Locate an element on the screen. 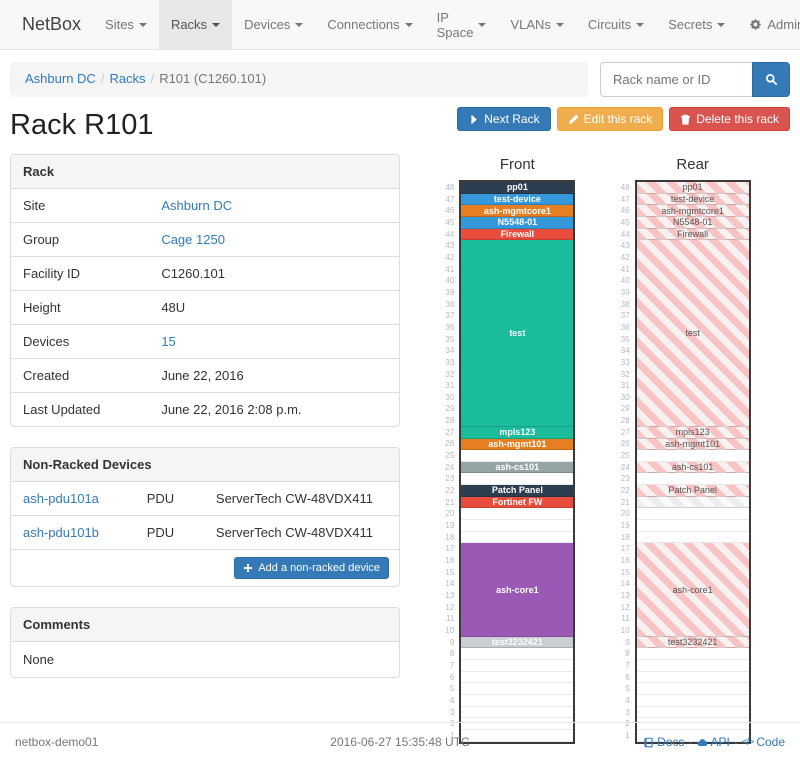  search-input is located at coordinates (676, 79).